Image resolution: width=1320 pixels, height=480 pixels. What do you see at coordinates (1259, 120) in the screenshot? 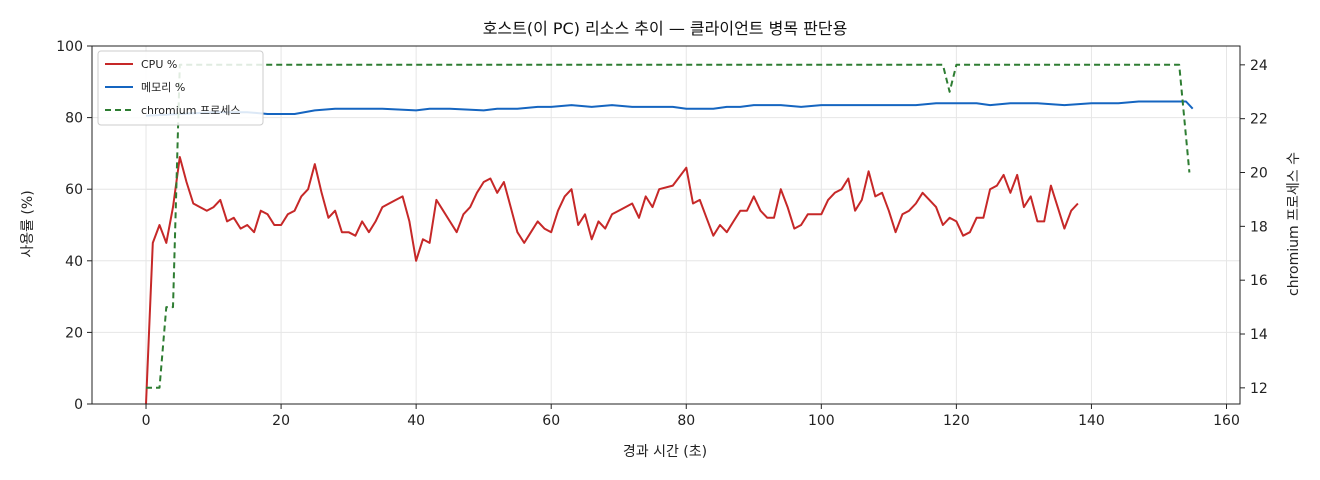
I see `y2-tick-label: 22` at bounding box center [1259, 120].